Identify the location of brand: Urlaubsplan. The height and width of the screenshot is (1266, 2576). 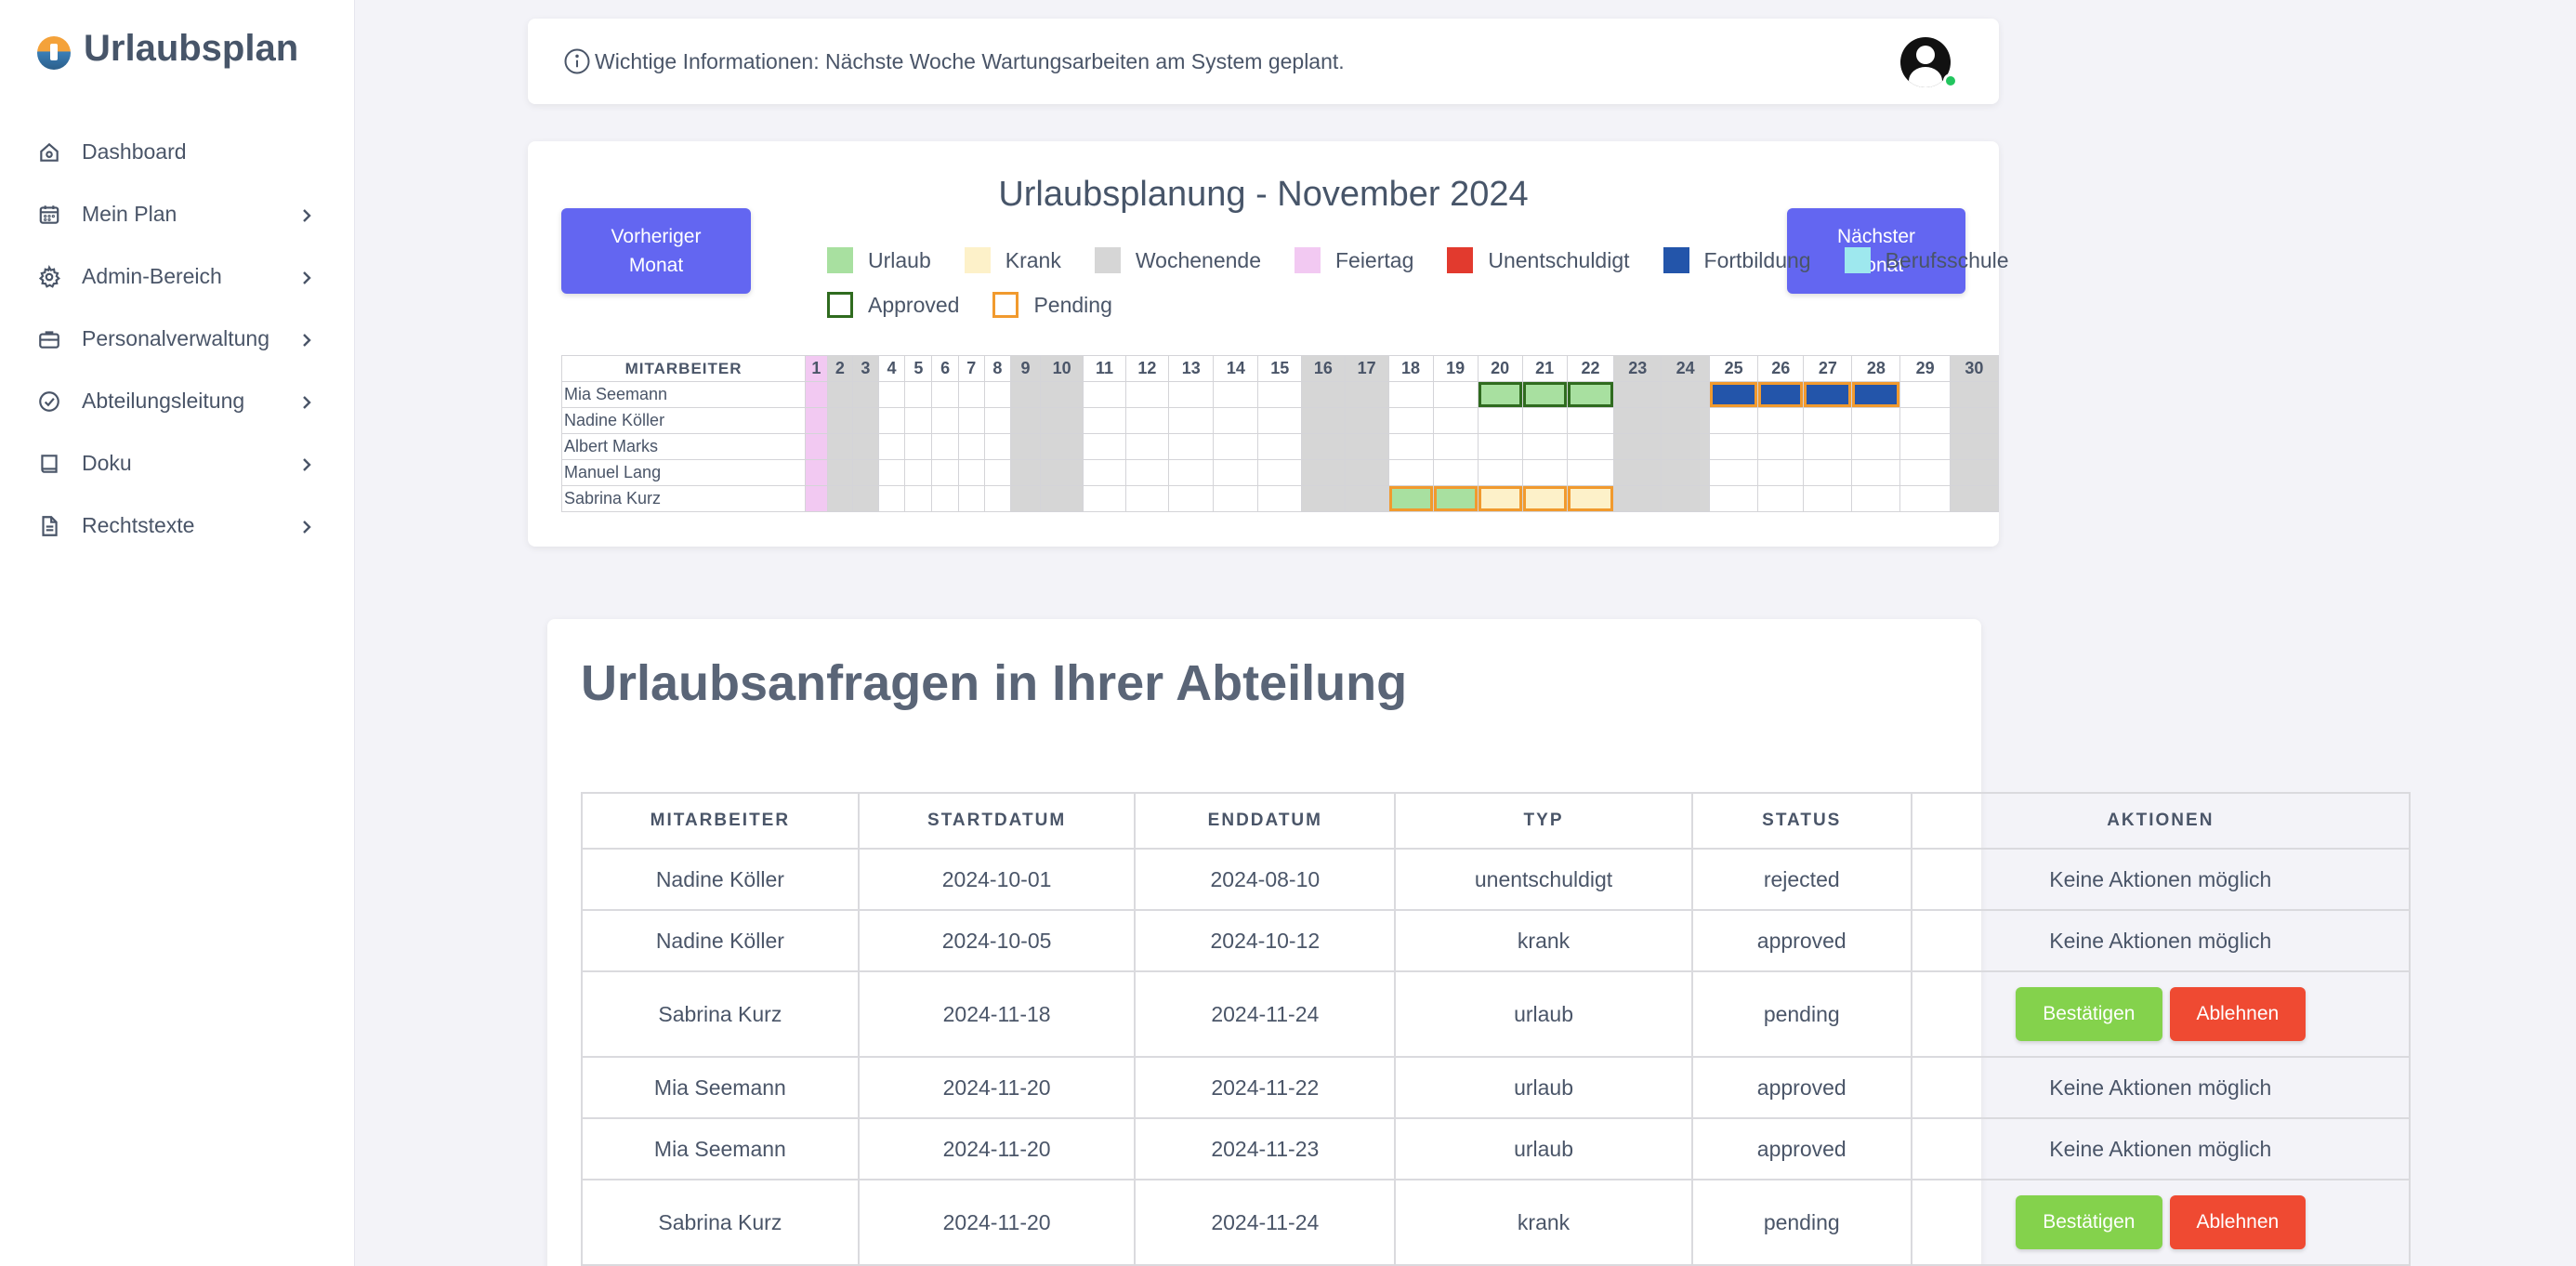
(167, 49).